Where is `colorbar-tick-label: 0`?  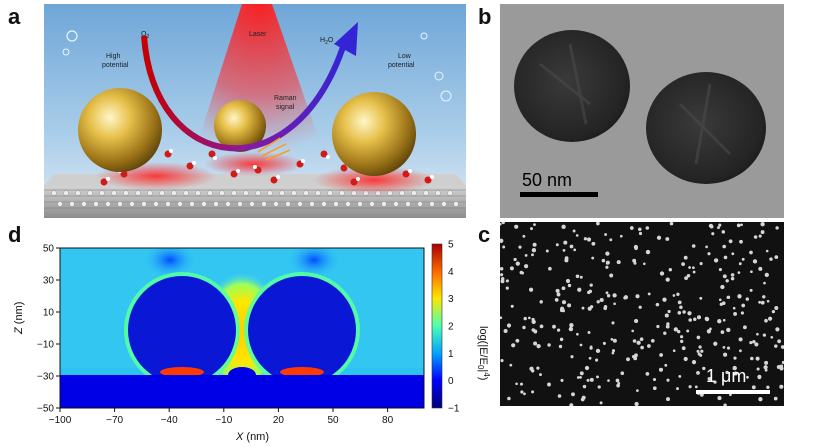
colorbar-tick-label: 0 is located at coordinates (451, 381).